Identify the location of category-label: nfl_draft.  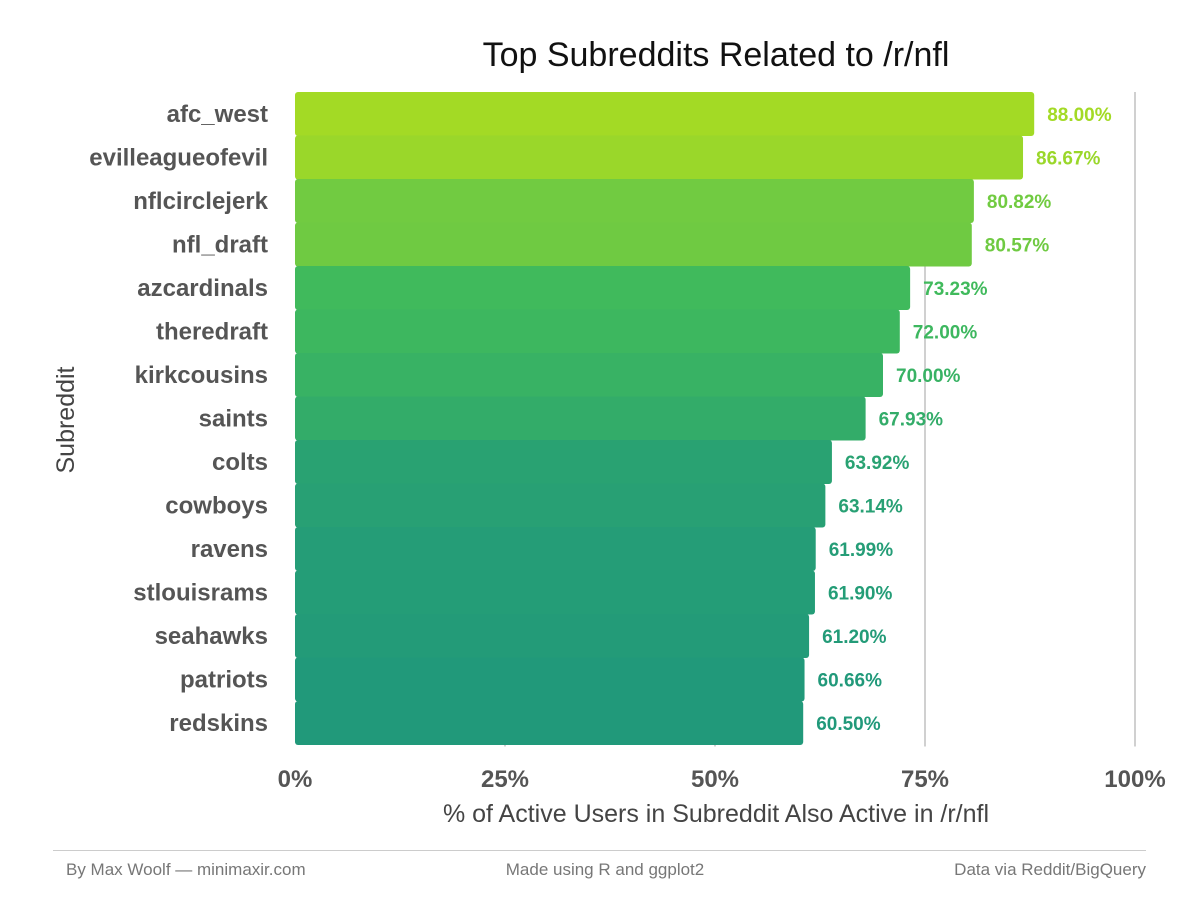
(220, 244).